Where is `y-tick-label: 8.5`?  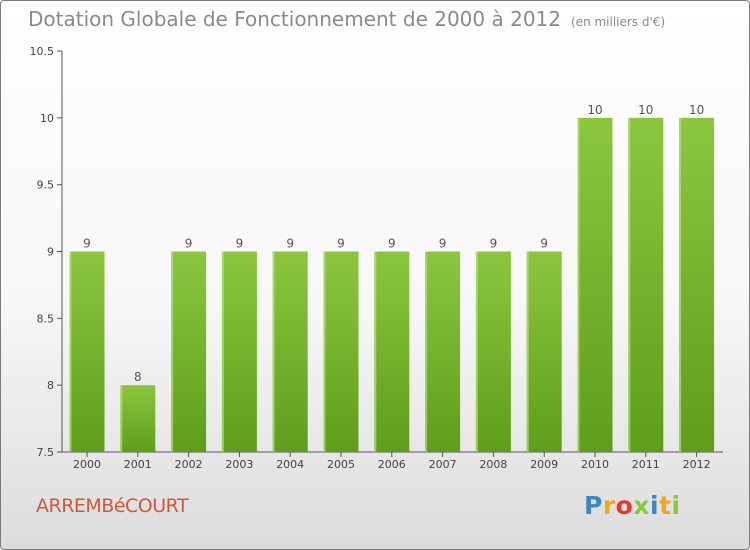 y-tick-label: 8.5 is located at coordinates (46, 318).